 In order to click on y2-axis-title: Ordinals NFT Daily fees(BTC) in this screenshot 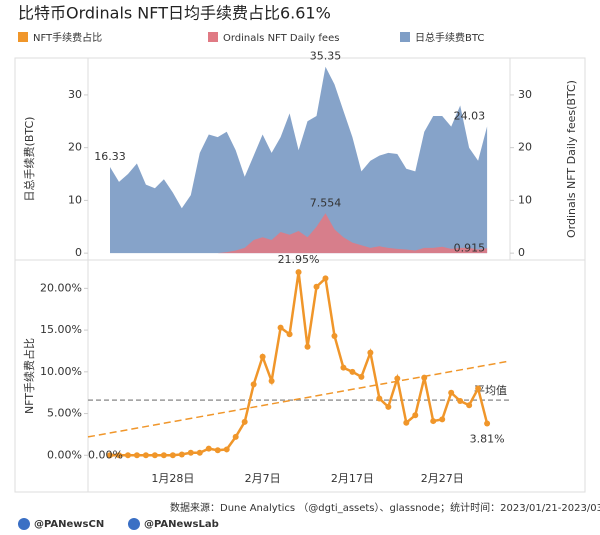, I will do `click(571, 159)`.